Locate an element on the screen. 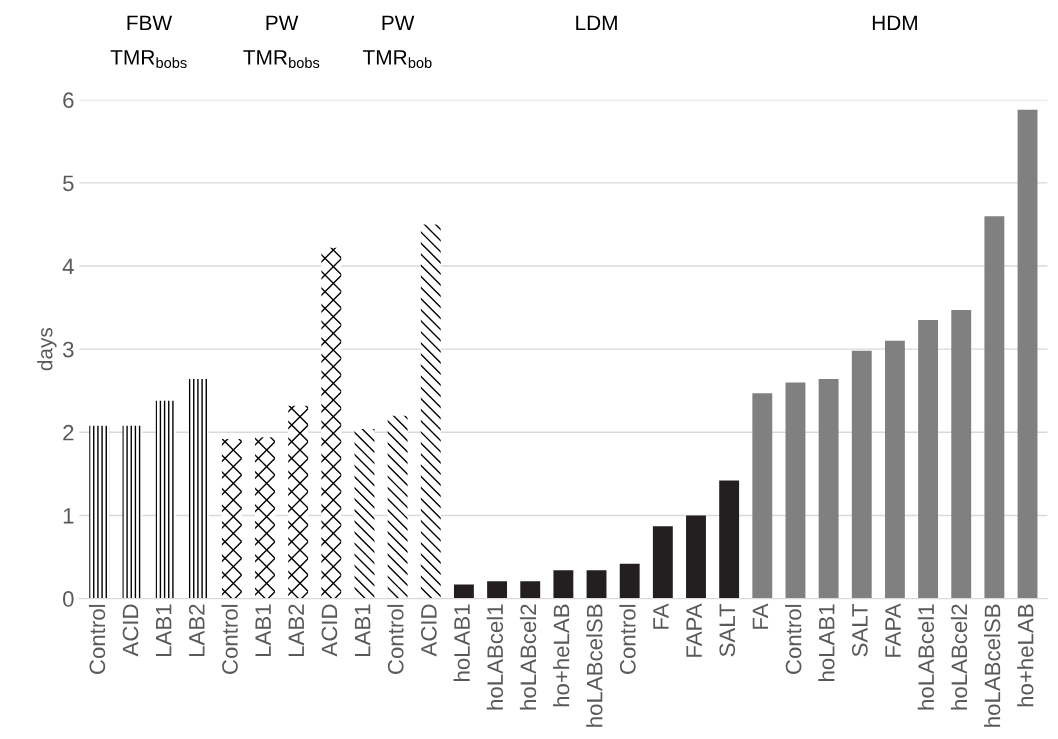  text: HDM is located at coordinates (894, 23).